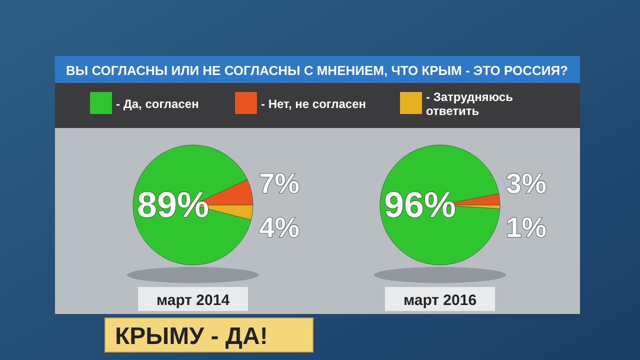 The height and width of the screenshot is (360, 640). I want to click on data-label: 7%, so click(279, 183).